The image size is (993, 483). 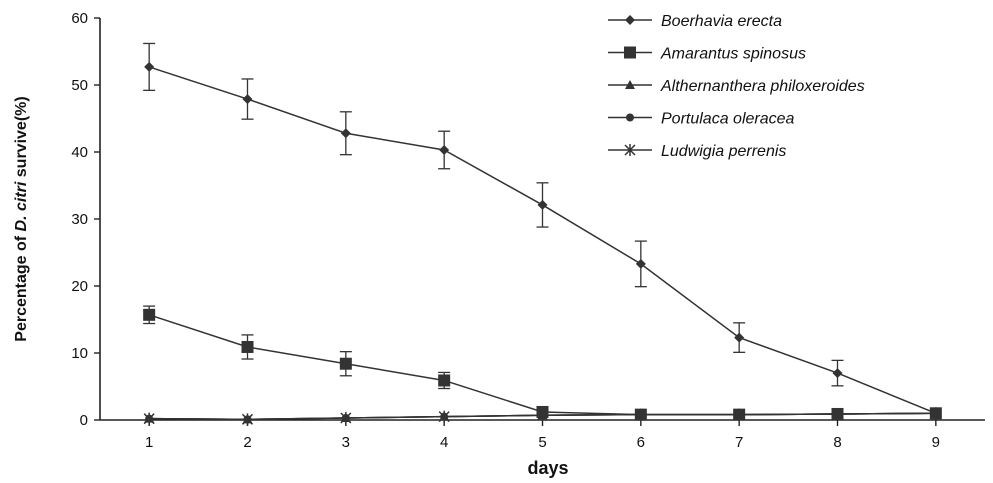 What do you see at coordinates (733, 54) in the screenshot?
I see `legend-label: Amarantus spinosus` at bounding box center [733, 54].